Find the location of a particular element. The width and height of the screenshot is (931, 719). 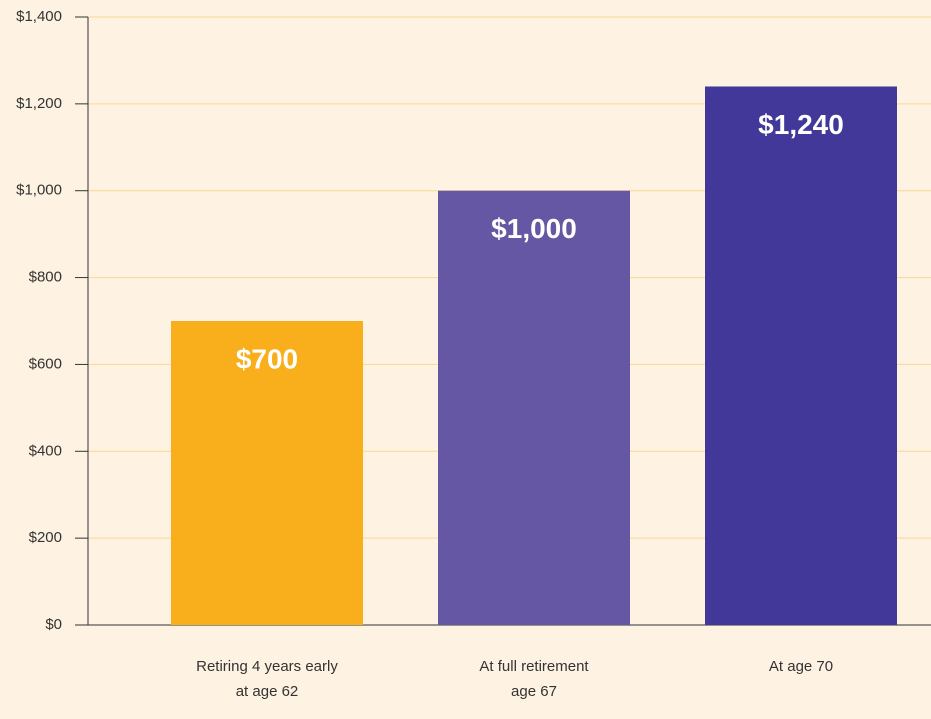

y-tick-label: $200 is located at coordinates (45, 537).